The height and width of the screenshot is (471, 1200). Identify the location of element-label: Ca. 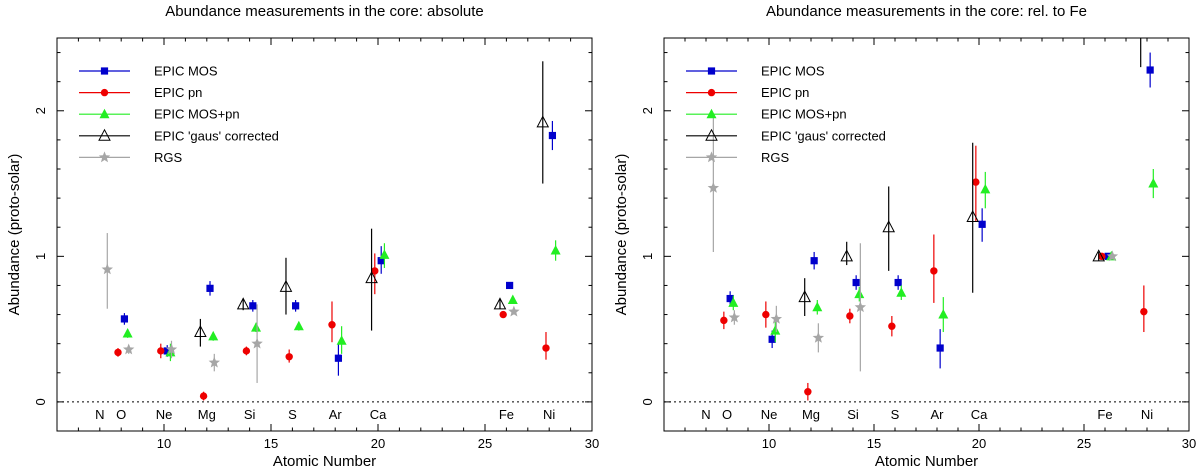
(979, 414).